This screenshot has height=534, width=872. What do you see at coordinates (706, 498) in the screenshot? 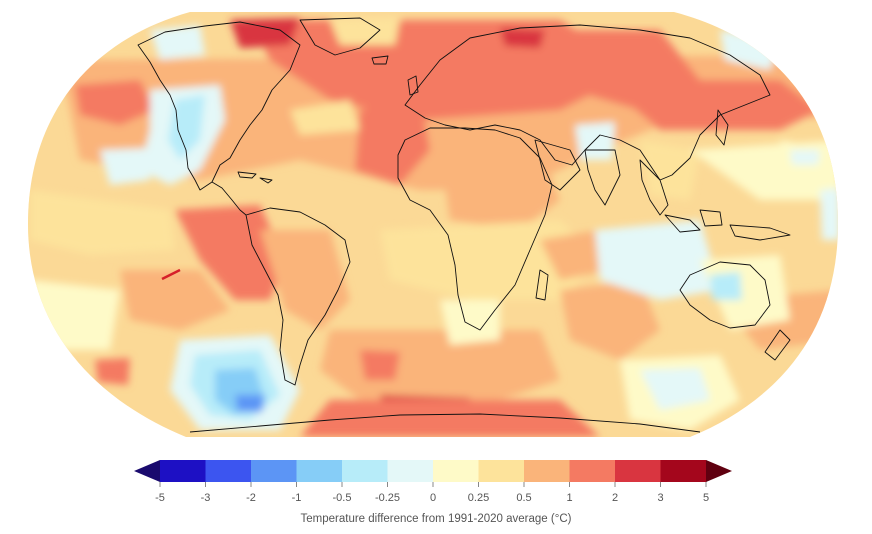
I see `legend-tick-label: 5` at bounding box center [706, 498].